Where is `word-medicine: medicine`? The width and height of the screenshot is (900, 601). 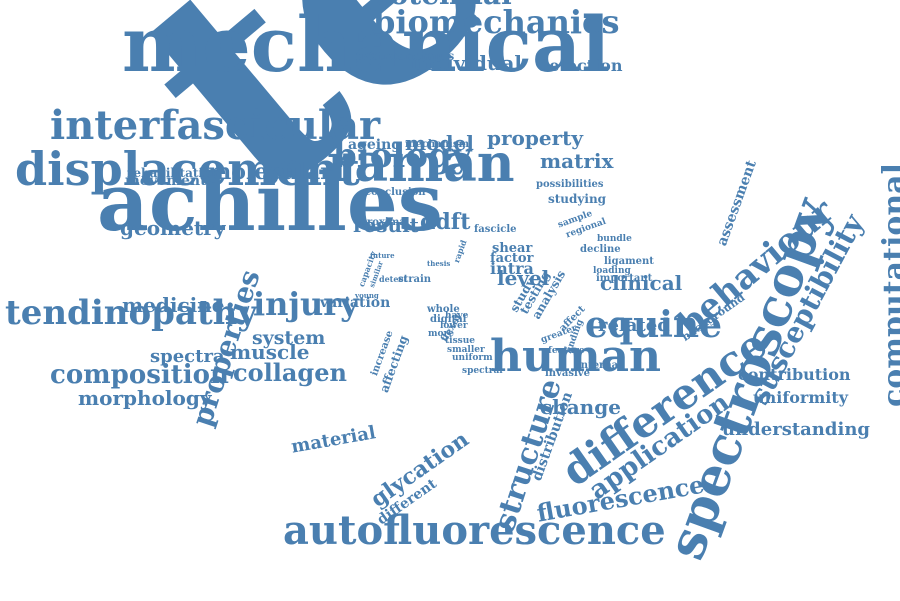 word-medicine: medicine is located at coordinates (173, 305).